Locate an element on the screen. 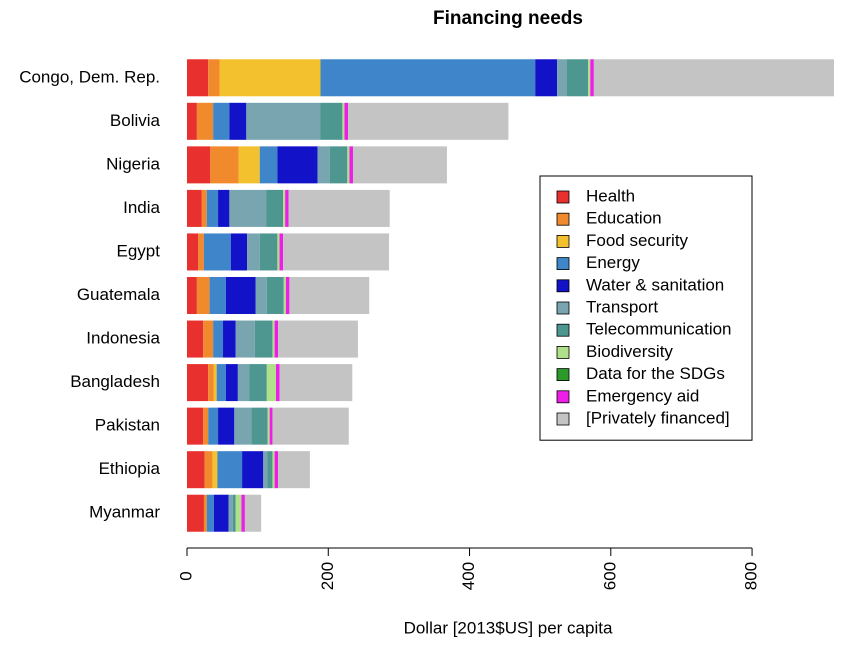 The image size is (850, 646). x-tick-label: 600 is located at coordinates (609, 576).